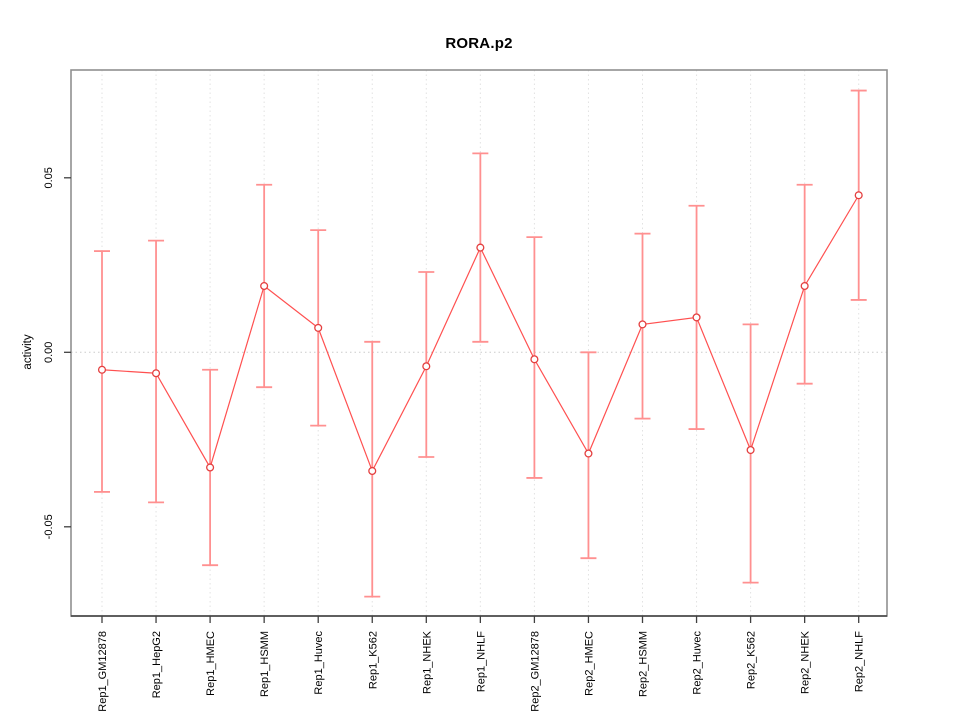 The image size is (960, 720). Describe the element at coordinates (750, 450) in the screenshot. I see `data-point-Rep2_K562` at that location.